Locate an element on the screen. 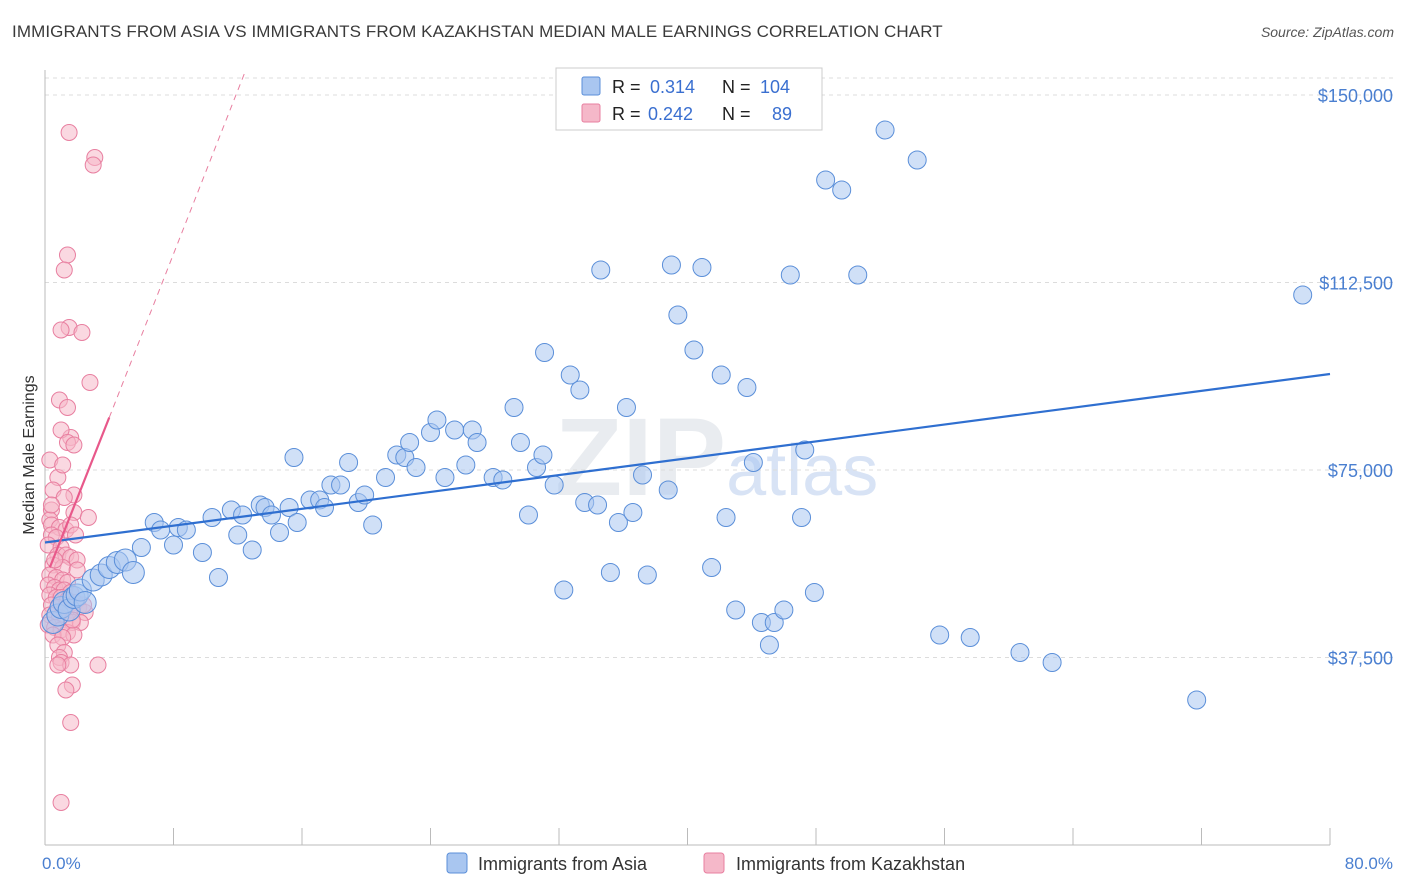  bottom-legend-swatch-asia is located at coordinates (457, 863).